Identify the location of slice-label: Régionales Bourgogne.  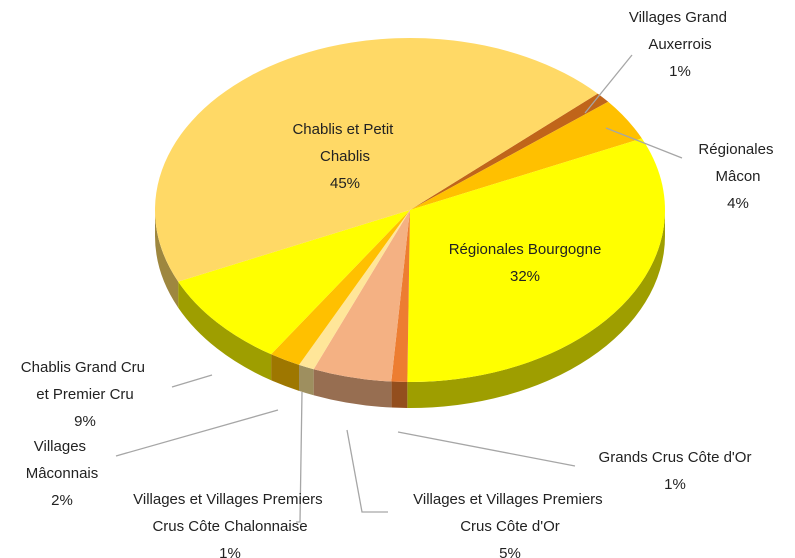
(525, 249).